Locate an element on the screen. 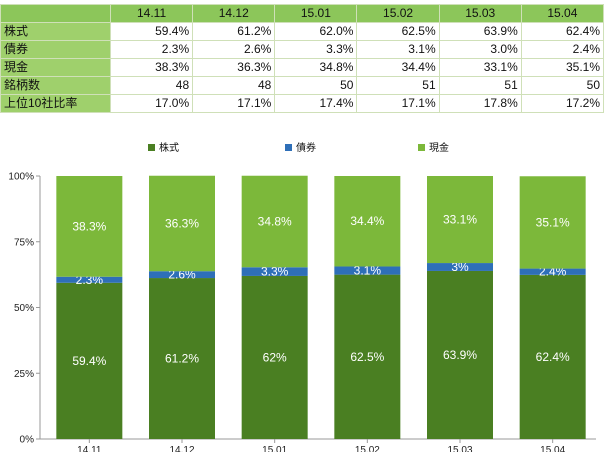 This screenshot has height=452, width=606. table-cell: 62.0% is located at coordinates (316, 31).